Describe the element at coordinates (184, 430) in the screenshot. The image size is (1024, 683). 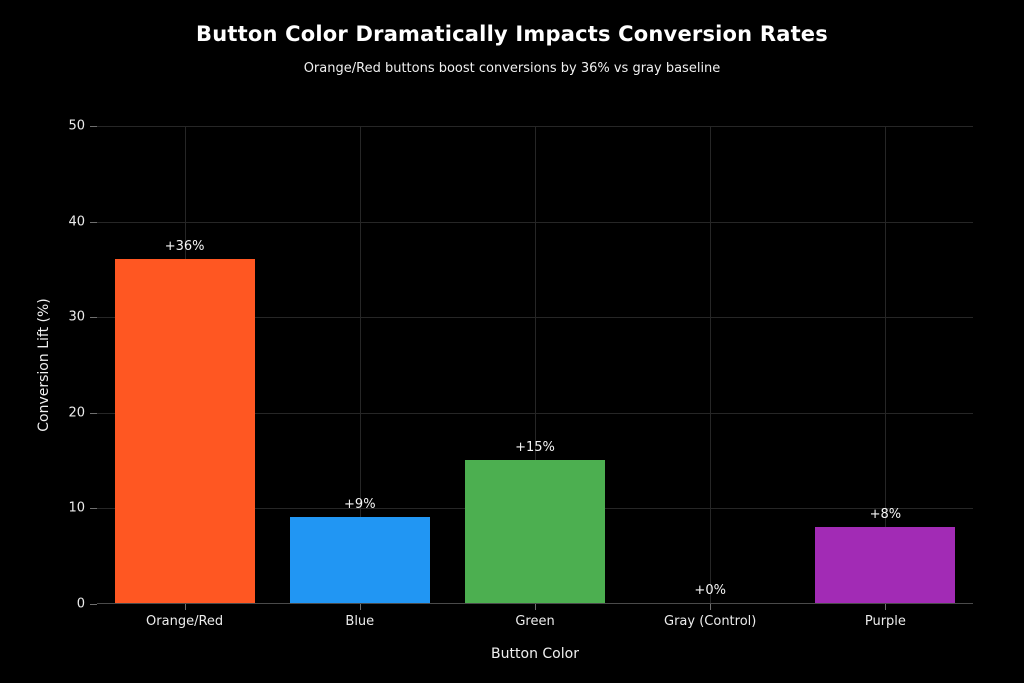
I see `bar-orange-red` at that location.